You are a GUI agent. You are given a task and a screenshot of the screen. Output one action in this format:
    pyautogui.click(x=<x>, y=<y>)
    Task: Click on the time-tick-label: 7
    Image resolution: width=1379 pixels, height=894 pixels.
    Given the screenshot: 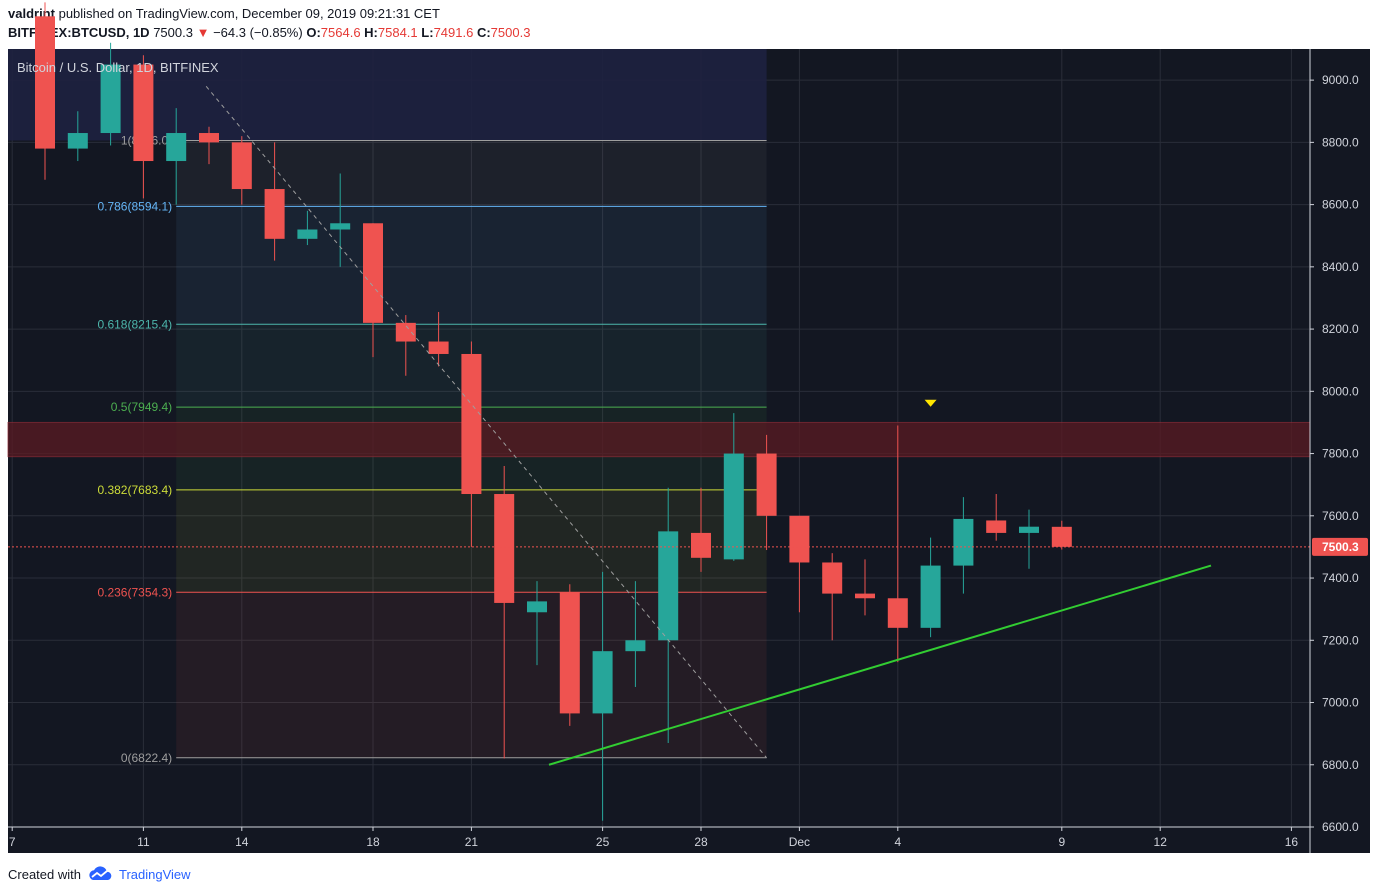 What is the action you would take?
    pyautogui.click(x=12, y=842)
    